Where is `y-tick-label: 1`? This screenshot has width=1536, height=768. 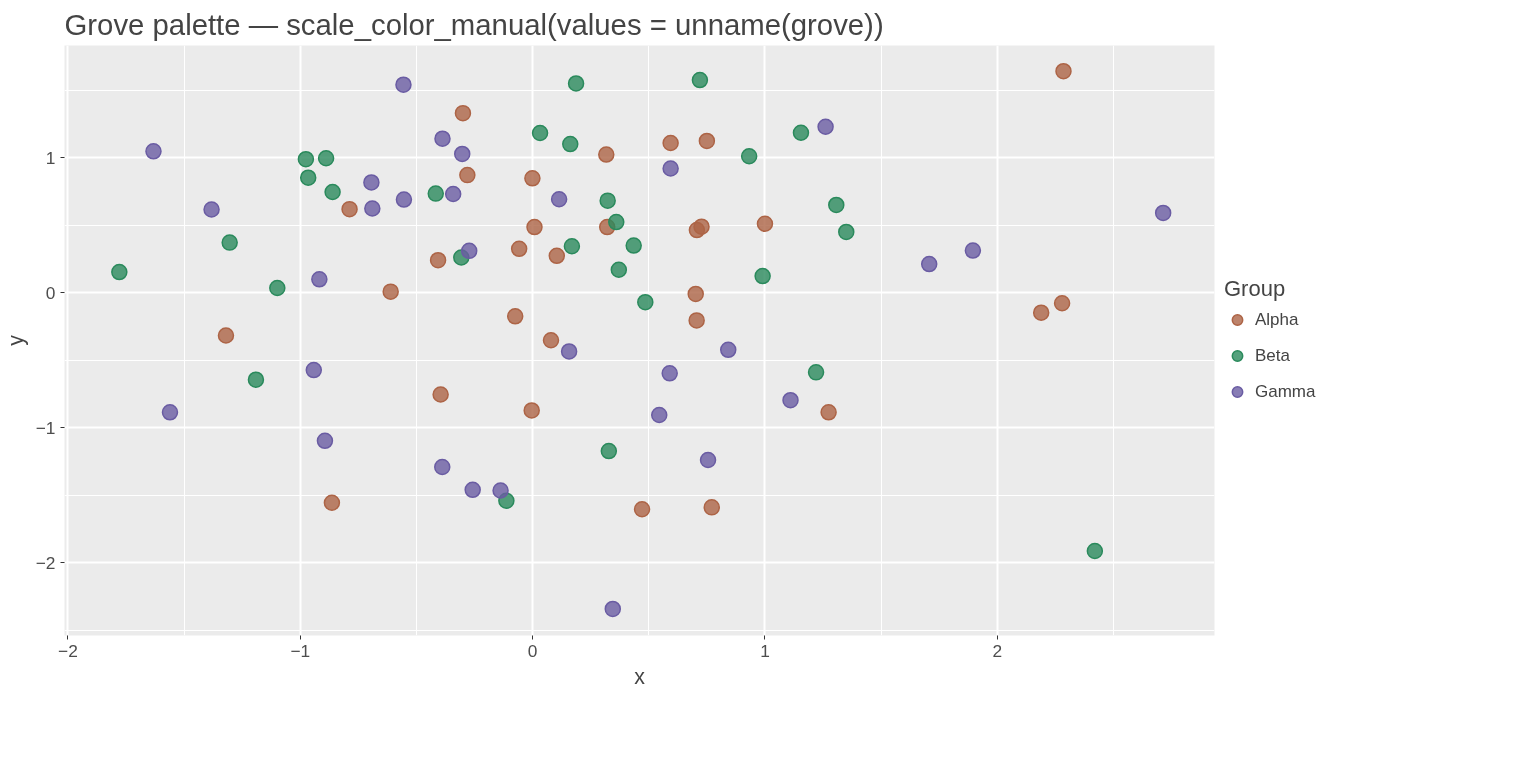 y-tick-label: 1 is located at coordinates (50, 157).